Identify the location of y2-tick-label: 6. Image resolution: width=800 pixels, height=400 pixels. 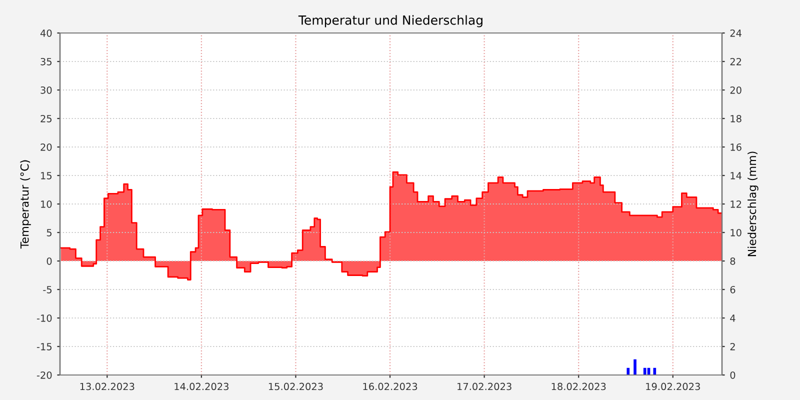
(733, 290).